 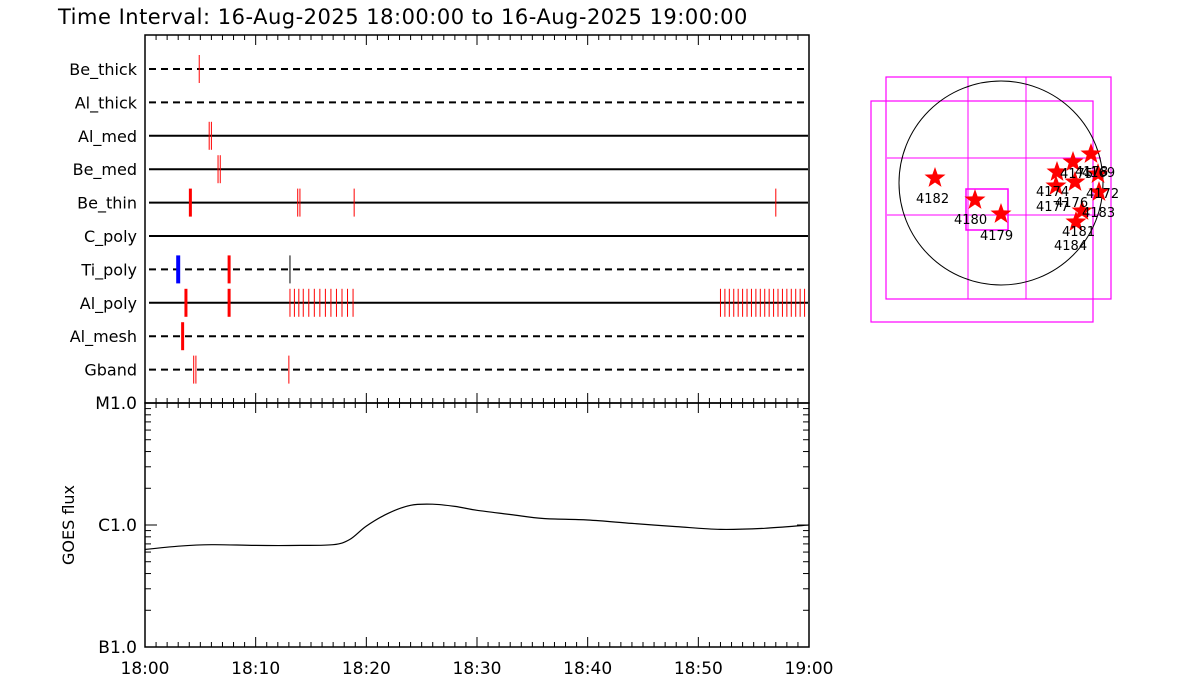 What do you see at coordinates (809, 669) in the screenshot?
I see `x-tick-label: 19:00` at bounding box center [809, 669].